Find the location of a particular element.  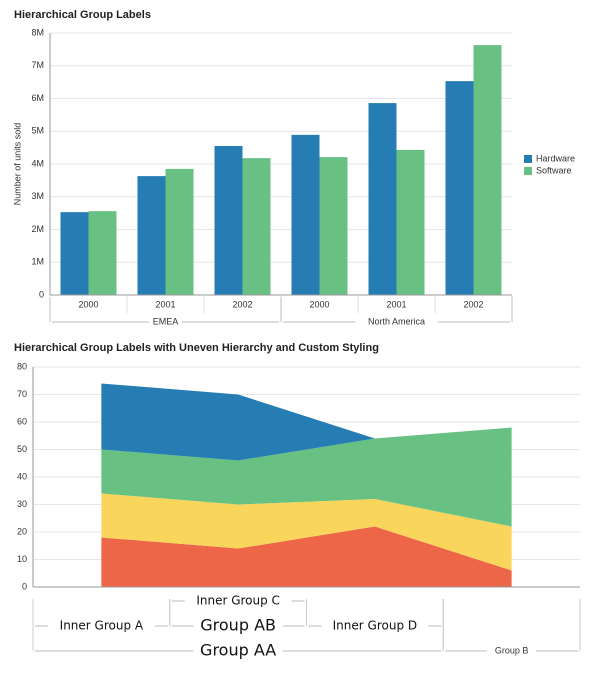

y-tick-label: 60 is located at coordinates (22, 421).